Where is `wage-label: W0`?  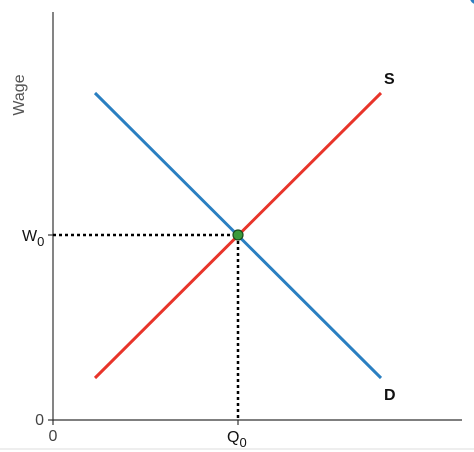 wage-label: W0 is located at coordinates (33, 238).